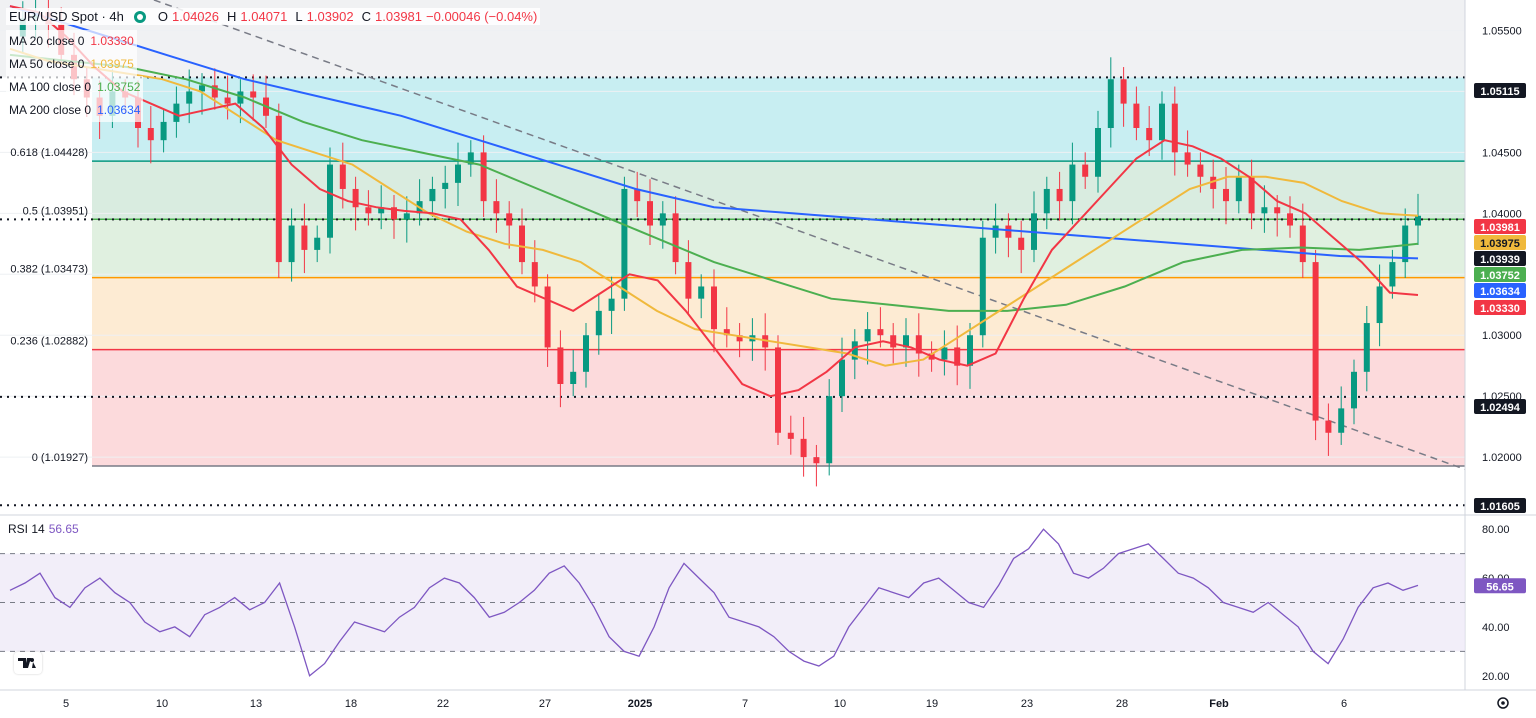 This screenshot has height=718, width=1536. I want to click on symbol-title: EUR/USD Spot · 4h, so click(66, 16).